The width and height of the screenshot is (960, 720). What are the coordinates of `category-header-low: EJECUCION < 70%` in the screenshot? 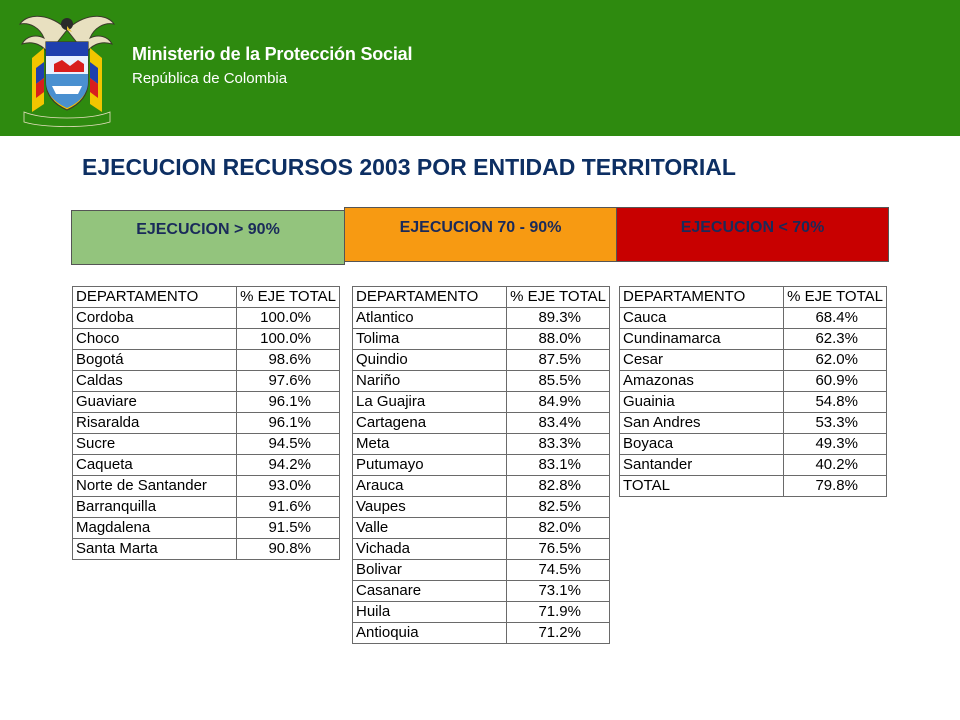 It's located at (752, 234).